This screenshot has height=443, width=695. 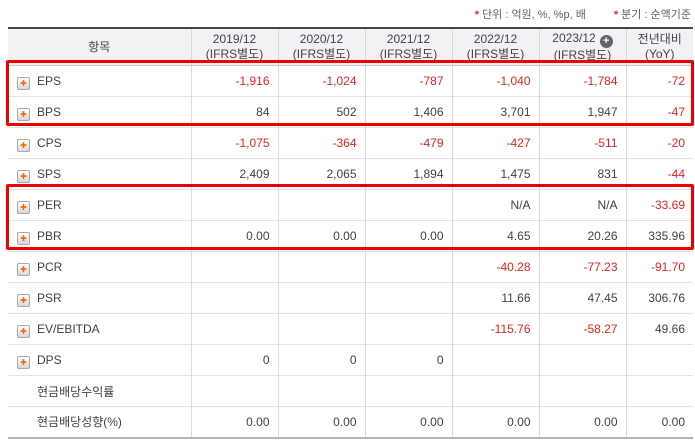 I want to click on cell-value: -77.23, so click(x=582, y=267).